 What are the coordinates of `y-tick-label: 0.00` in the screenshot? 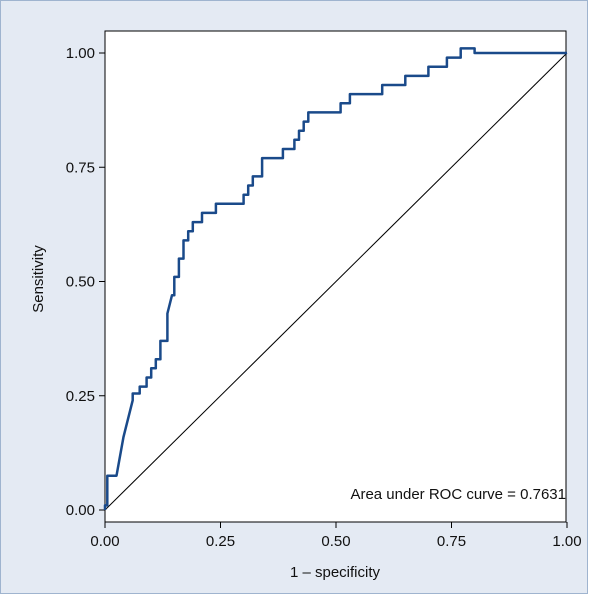 It's located at (80, 510).